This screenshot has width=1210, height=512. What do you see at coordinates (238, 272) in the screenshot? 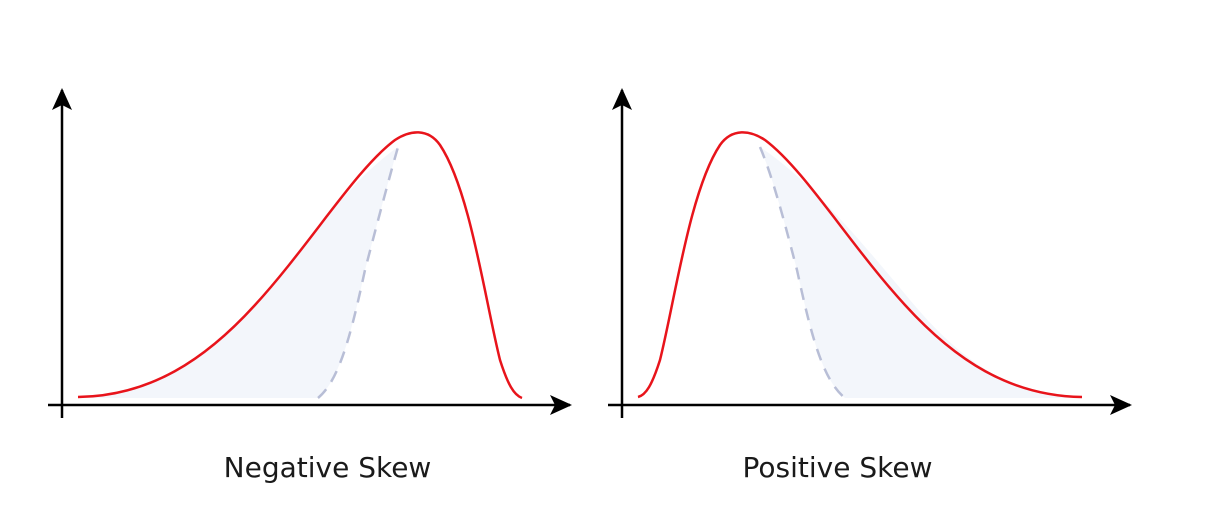
I see `negative-skew-shaded-area` at bounding box center [238, 272].